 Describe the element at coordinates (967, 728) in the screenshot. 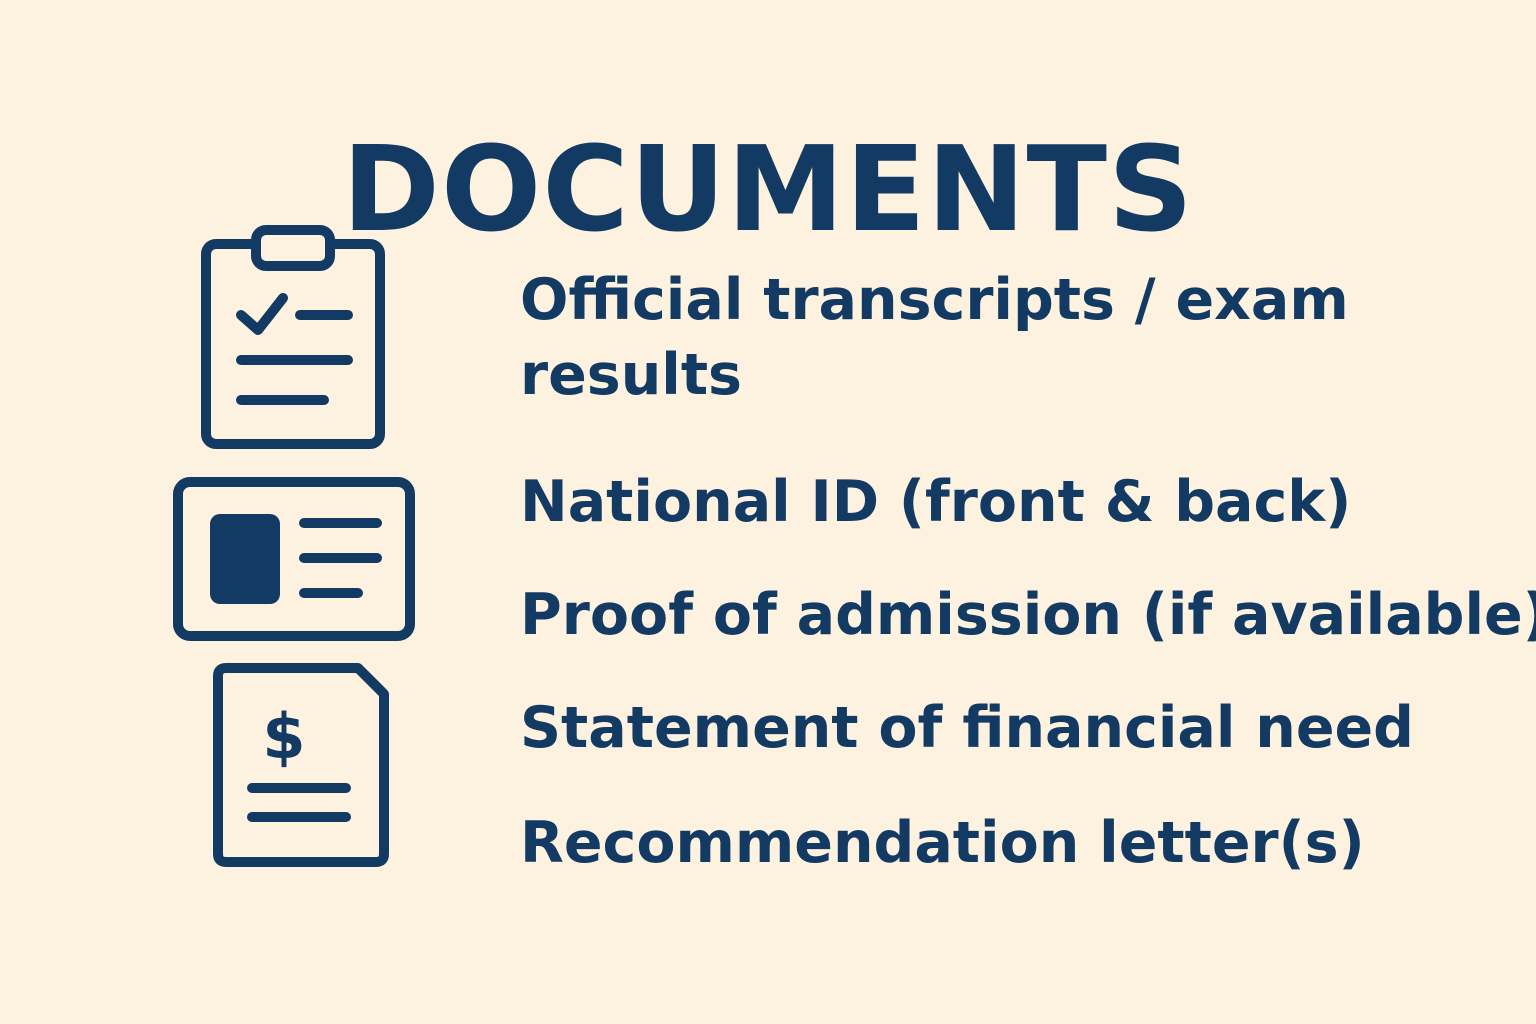

I see `document-item-financial-need: Statement of financial need` at that location.